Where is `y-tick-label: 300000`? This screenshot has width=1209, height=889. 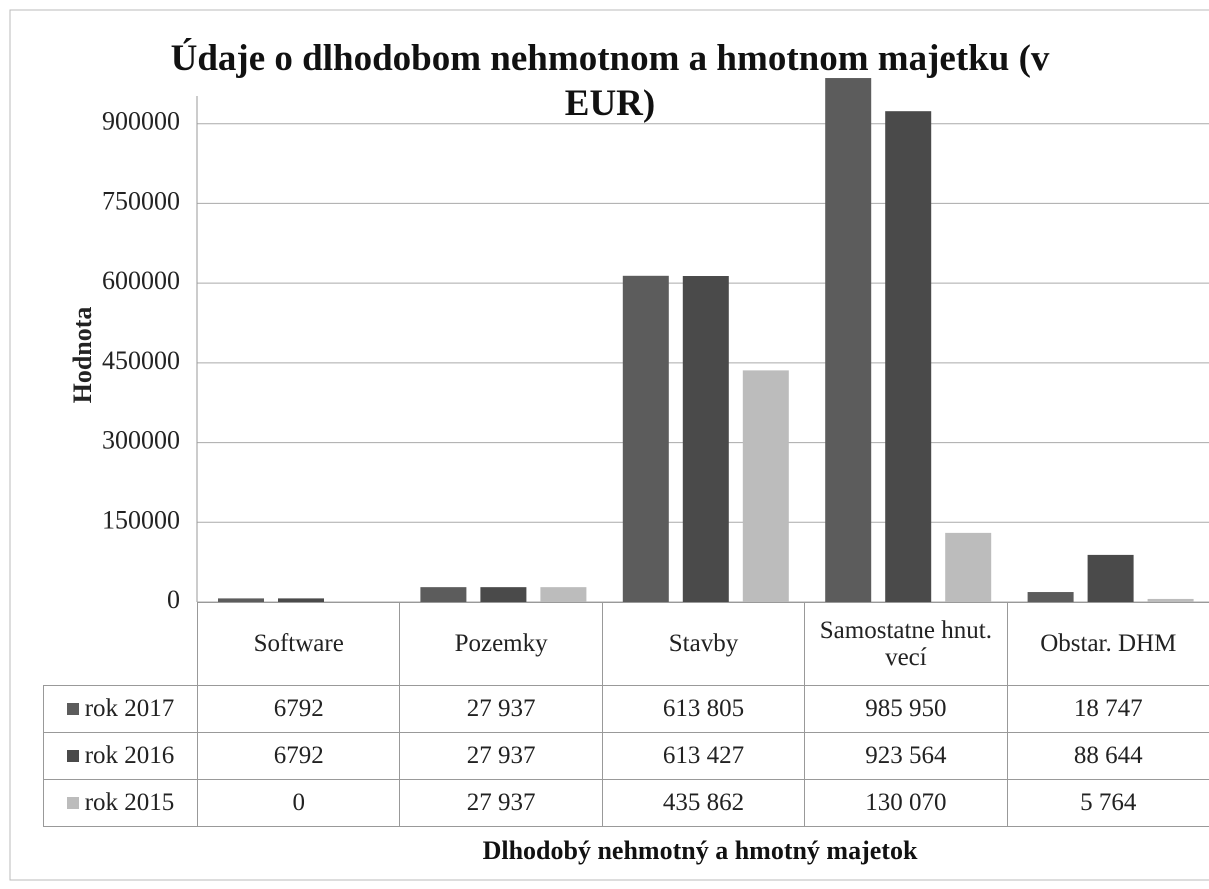
y-tick-label: 300000 is located at coordinates (141, 440).